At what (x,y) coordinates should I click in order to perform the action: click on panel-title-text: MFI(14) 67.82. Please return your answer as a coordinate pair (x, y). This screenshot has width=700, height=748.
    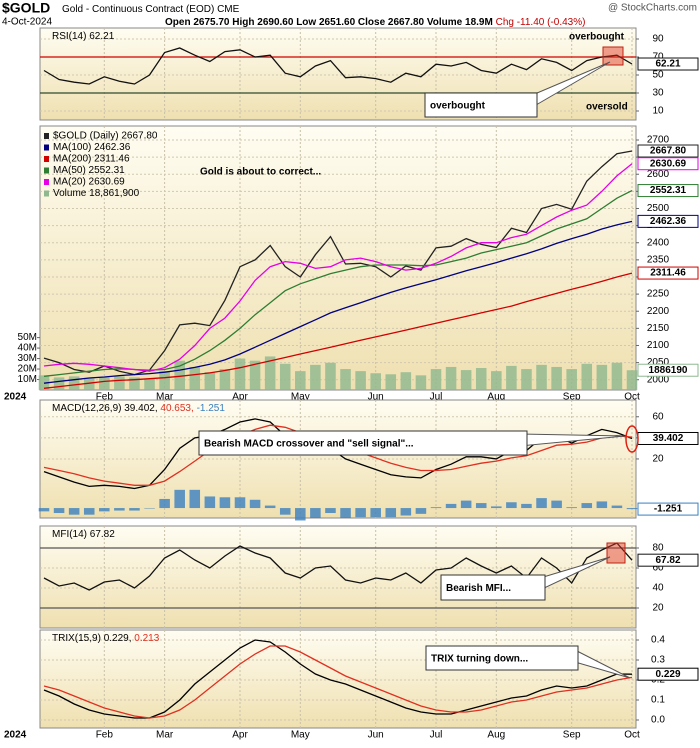
    Looking at the image, I should click on (83, 534).